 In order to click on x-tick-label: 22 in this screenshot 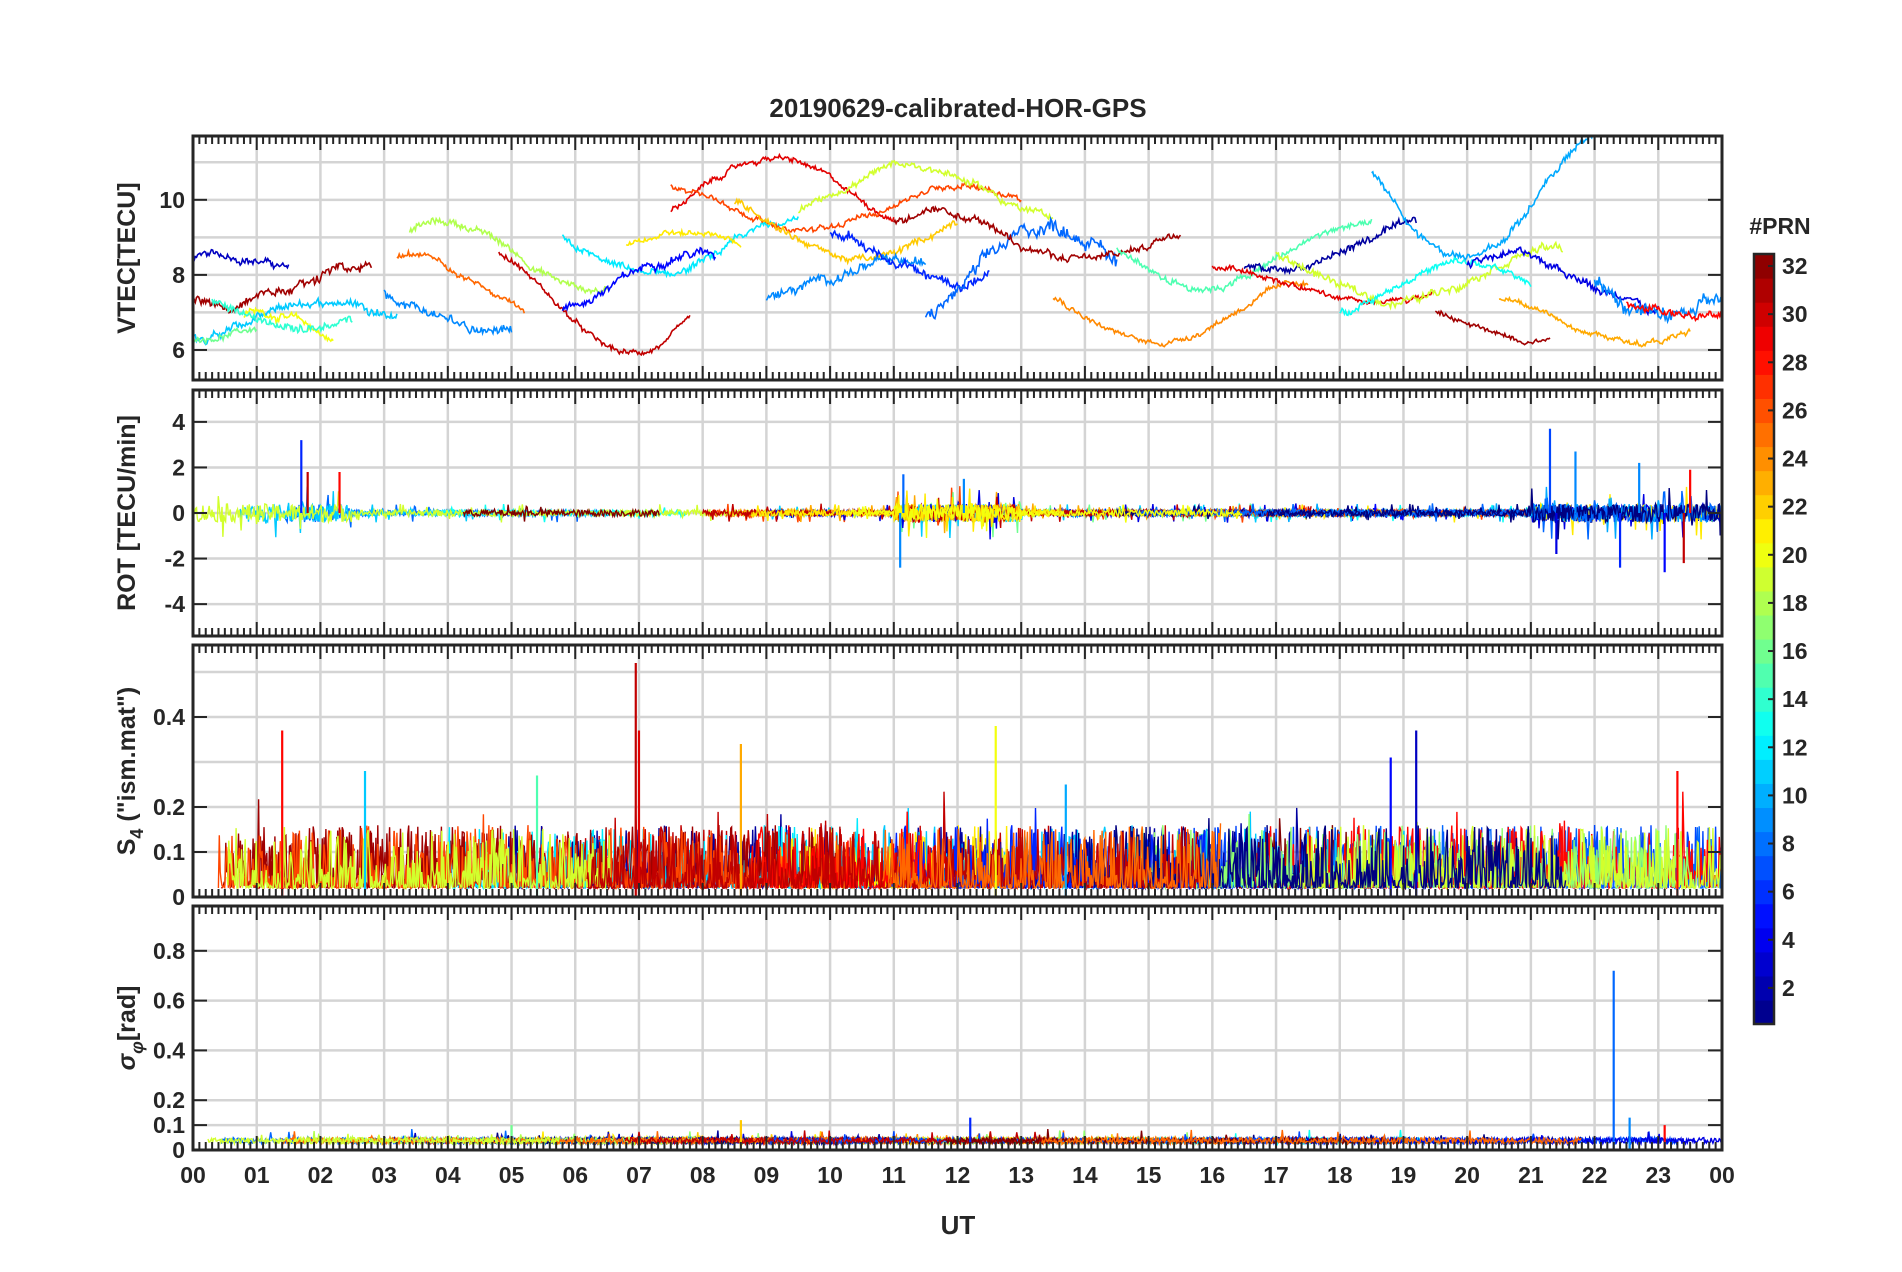, I will do `click(1595, 1175)`.